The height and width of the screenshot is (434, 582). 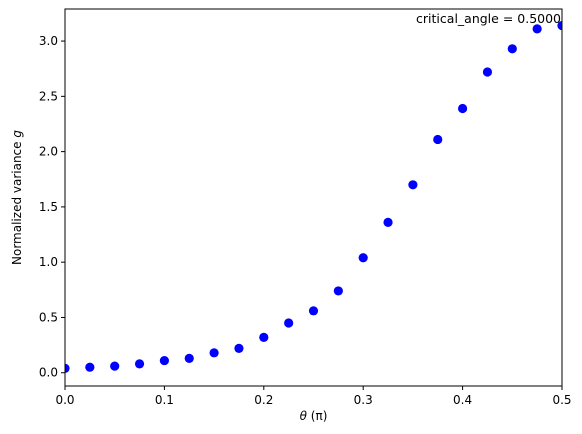 What do you see at coordinates (48, 317) in the screenshot?
I see `y-tick-label: 0.5` at bounding box center [48, 317].